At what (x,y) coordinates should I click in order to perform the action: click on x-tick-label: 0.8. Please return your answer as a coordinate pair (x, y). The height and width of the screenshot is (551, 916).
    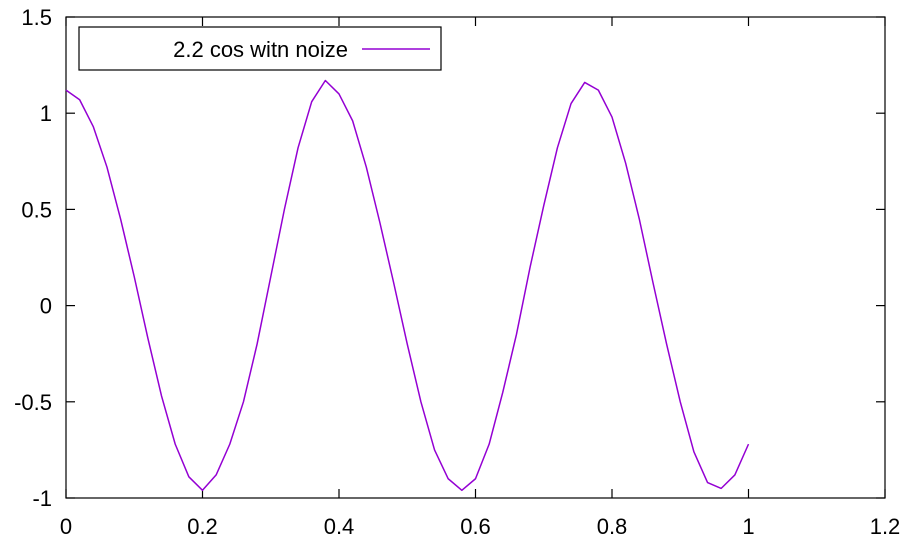
    Looking at the image, I should click on (612, 526).